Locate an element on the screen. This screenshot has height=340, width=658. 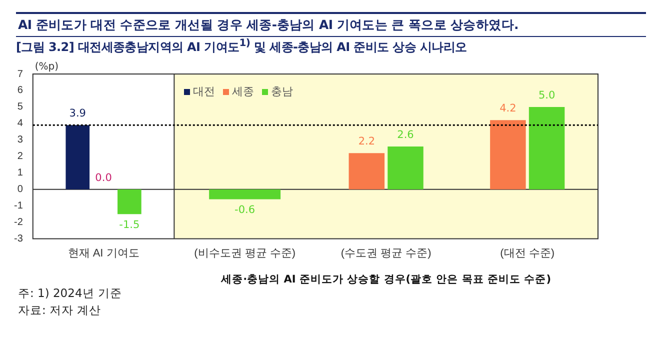
legend-label: 충남 is located at coordinates (282, 91).